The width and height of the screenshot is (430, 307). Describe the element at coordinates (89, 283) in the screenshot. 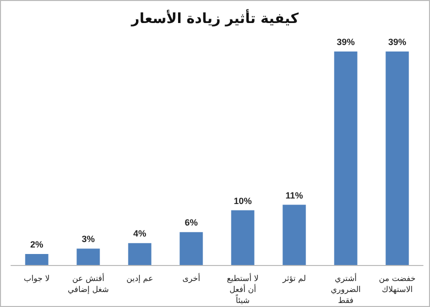

I see `x-tick-label: أفتش عن شغل إضافي` at that location.